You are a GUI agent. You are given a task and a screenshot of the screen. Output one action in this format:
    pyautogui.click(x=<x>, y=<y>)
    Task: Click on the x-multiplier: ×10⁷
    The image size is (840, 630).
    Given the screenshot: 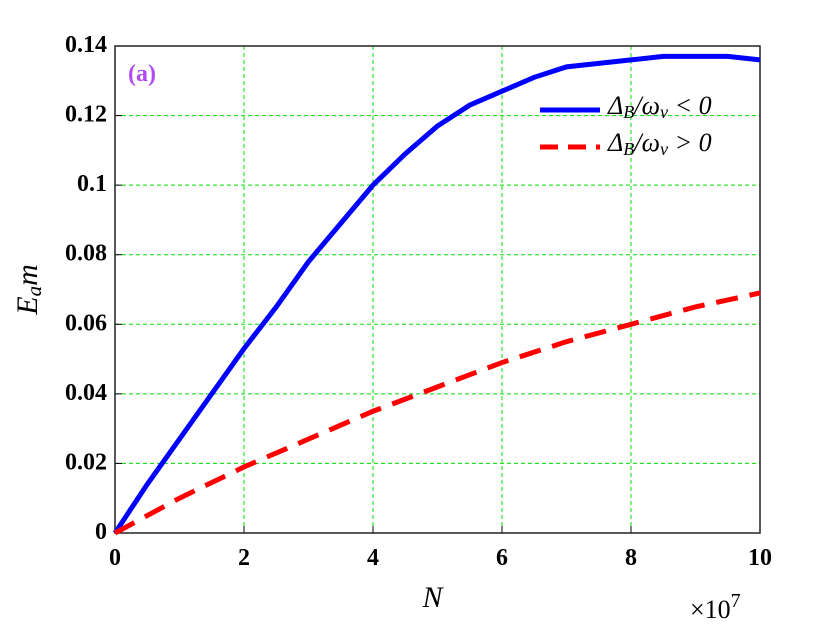 What is the action you would take?
    pyautogui.click(x=715, y=607)
    